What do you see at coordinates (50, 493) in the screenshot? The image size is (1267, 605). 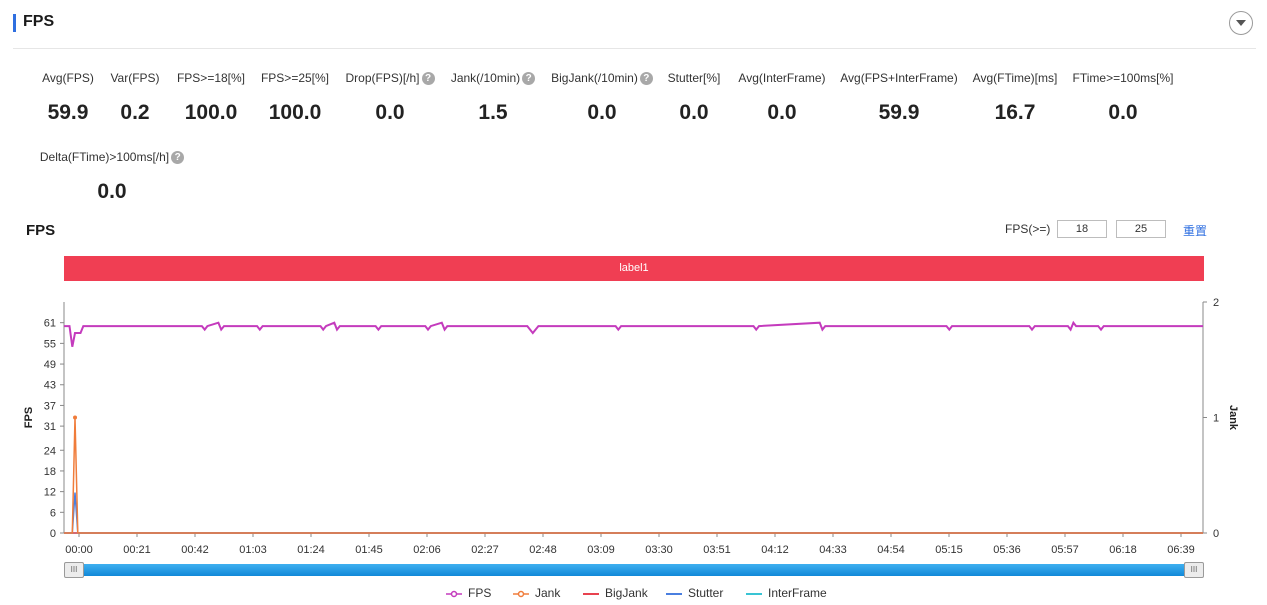 I see `y-left-tick-label: 12` at bounding box center [50, 493].